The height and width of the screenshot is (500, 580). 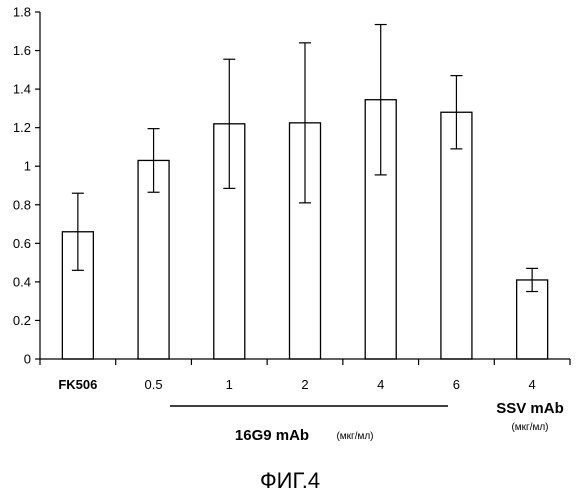 I want to click on x-tick-label: 6, so click(x=456, y=384).